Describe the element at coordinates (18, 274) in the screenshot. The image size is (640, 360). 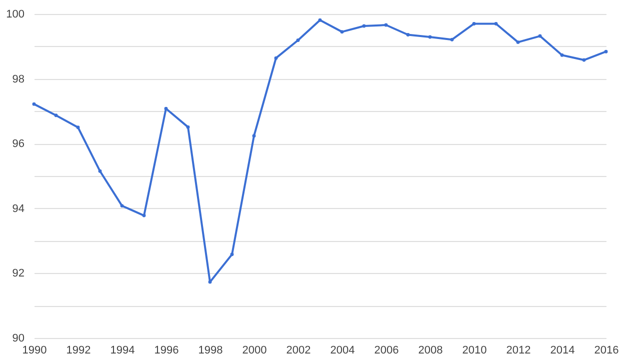
I see `y-tick-label: 92` at that location.